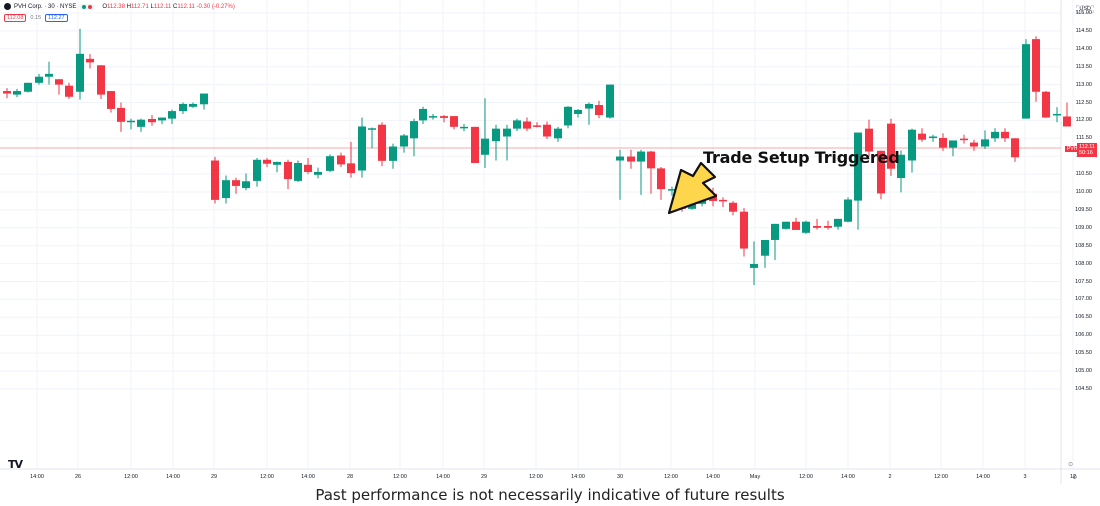 This screenshot has height=506, width=1100. Describe the element at coordinates (1083, 138) in the screenshot. I see `price-tick-label: 111.50` at that location.